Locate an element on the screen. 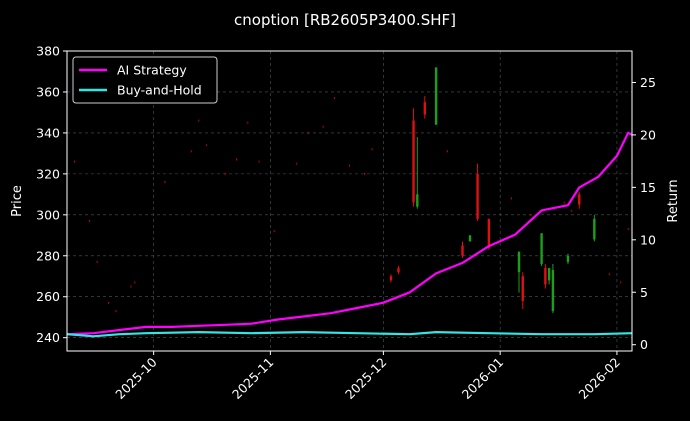  right-tick-label: 0 is located at coordinates (644, 344).